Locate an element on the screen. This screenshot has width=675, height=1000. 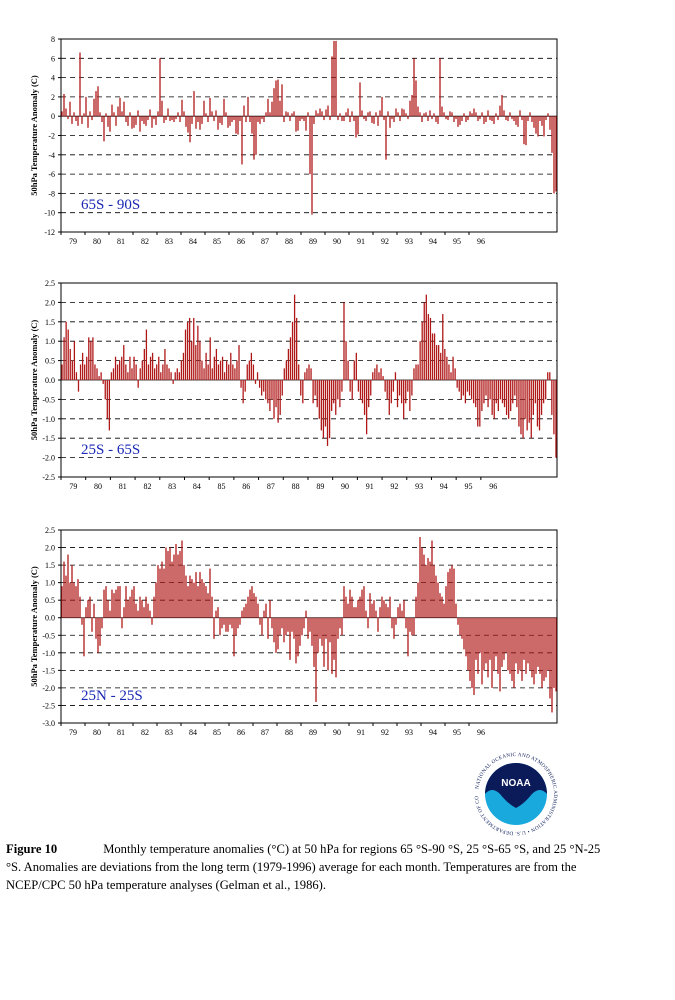
noaa-logo-text: NOAA is located at coordinates (515, 783).